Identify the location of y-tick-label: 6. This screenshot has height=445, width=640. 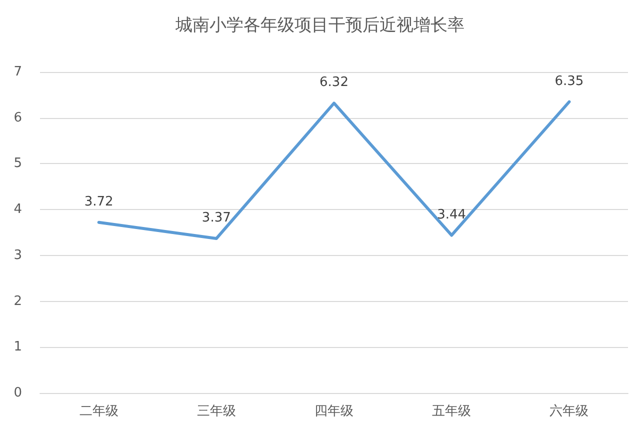
(18, 118).